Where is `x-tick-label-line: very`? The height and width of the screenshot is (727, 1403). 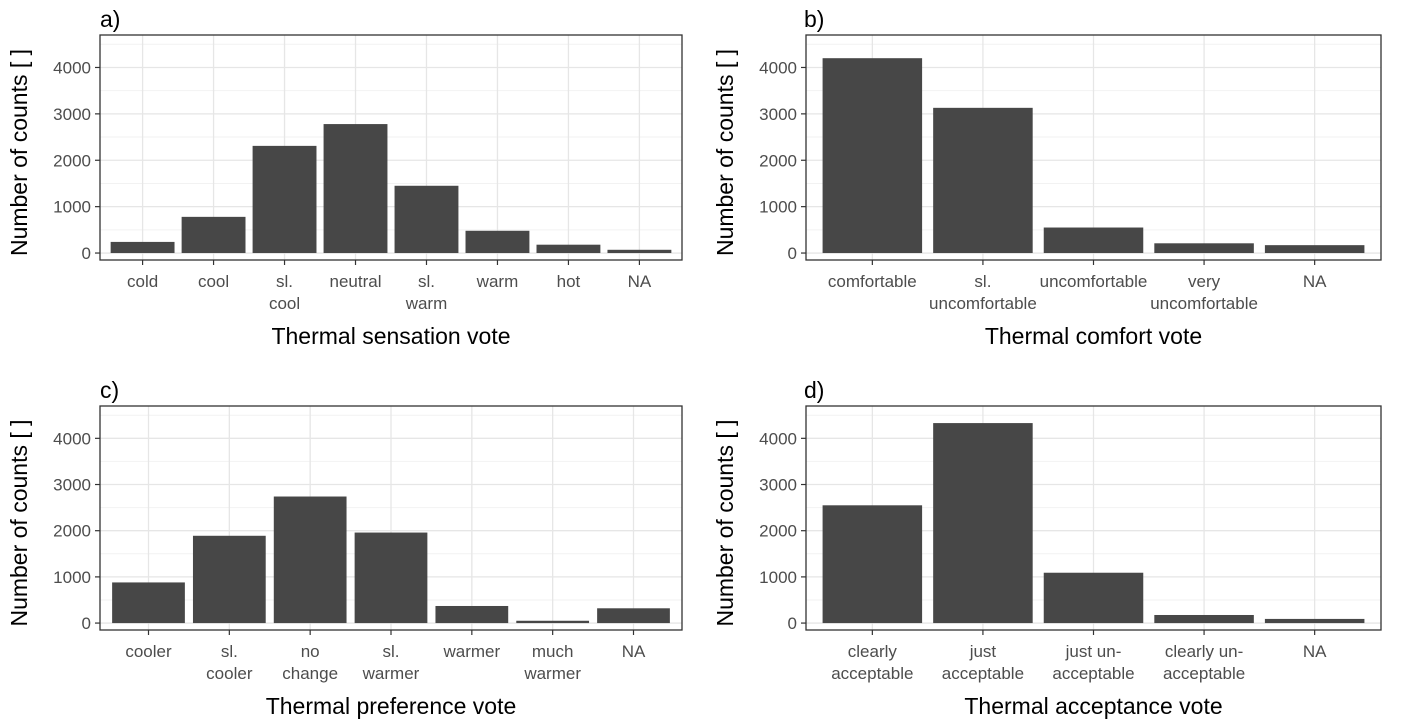
x-tick-label-line: very is located at coordinates (1204, 281).